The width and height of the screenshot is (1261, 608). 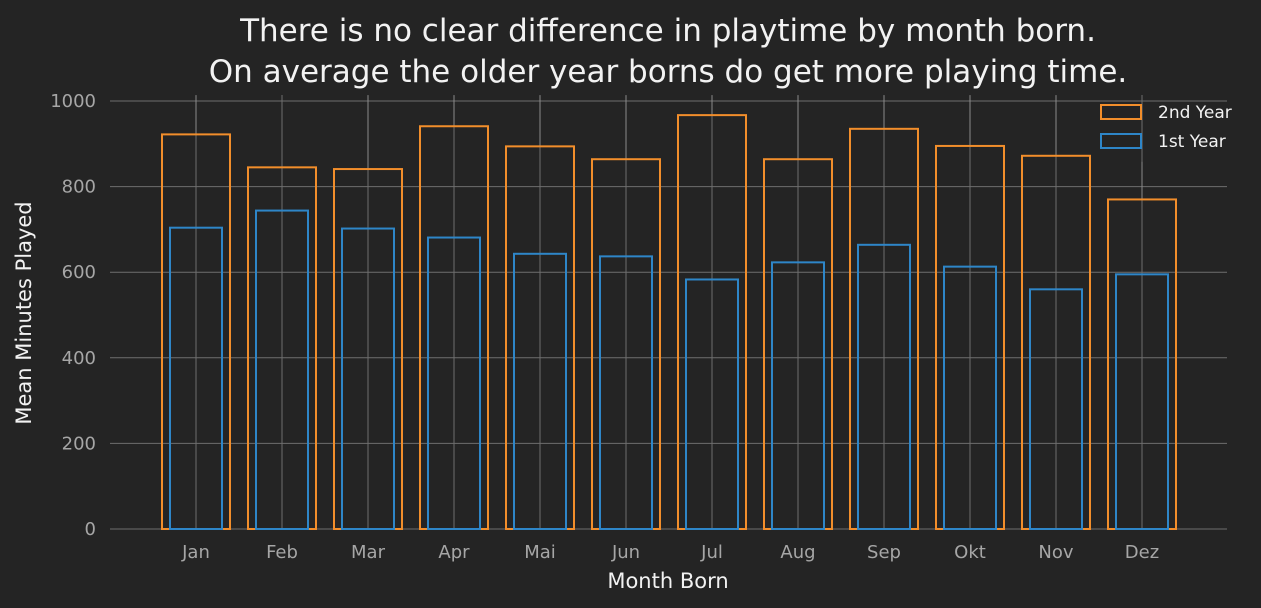 I want to click on bar-first-year-okt, so click(x=970, y=397).